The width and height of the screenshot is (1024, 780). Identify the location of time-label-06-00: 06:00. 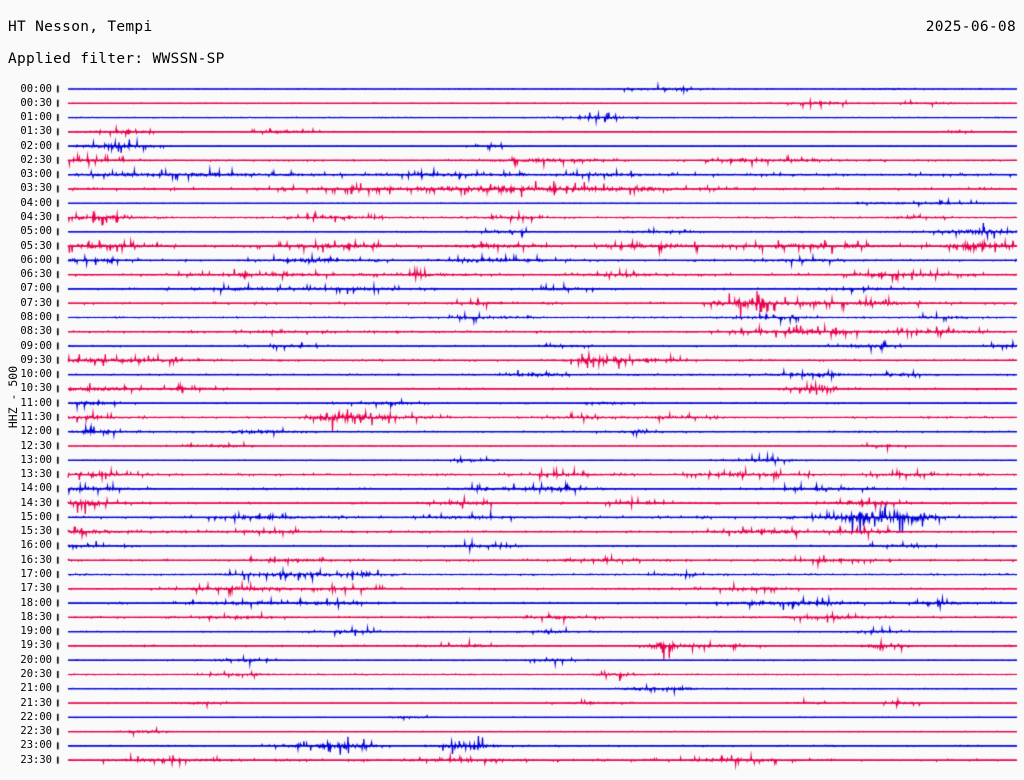
(36, 259).